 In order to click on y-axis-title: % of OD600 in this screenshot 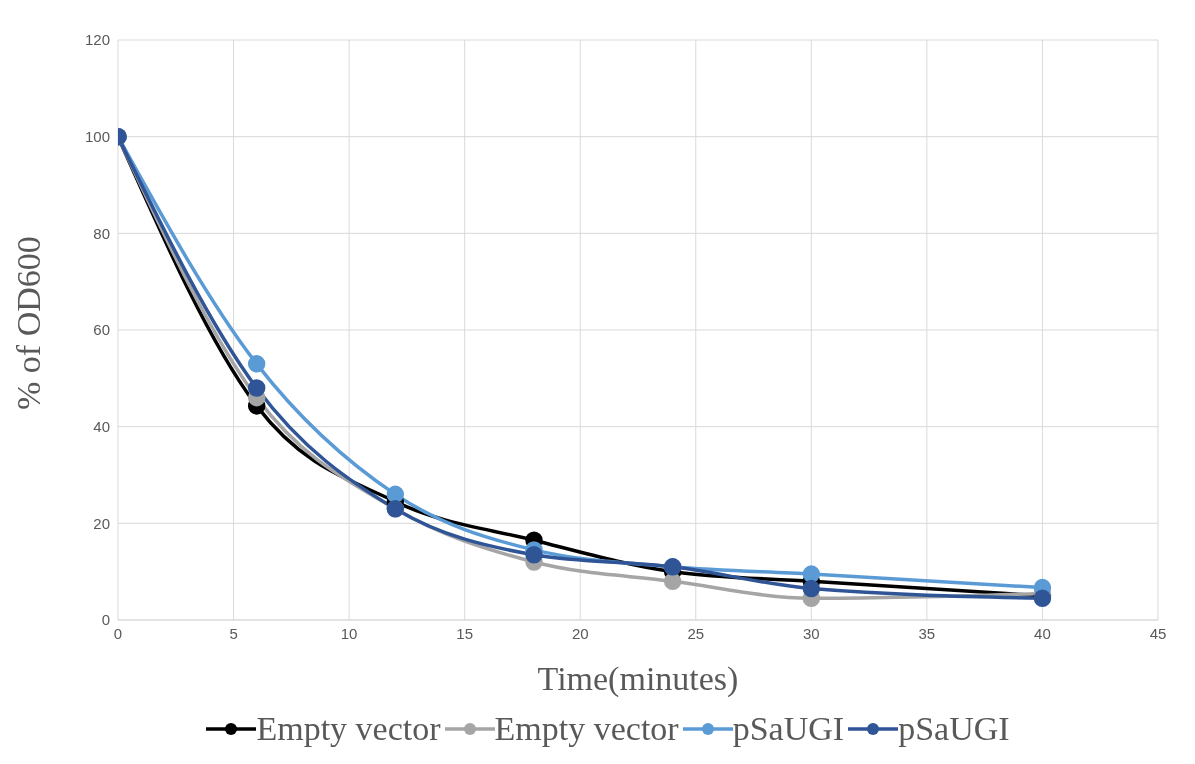, I will do `click(29, 323)`.